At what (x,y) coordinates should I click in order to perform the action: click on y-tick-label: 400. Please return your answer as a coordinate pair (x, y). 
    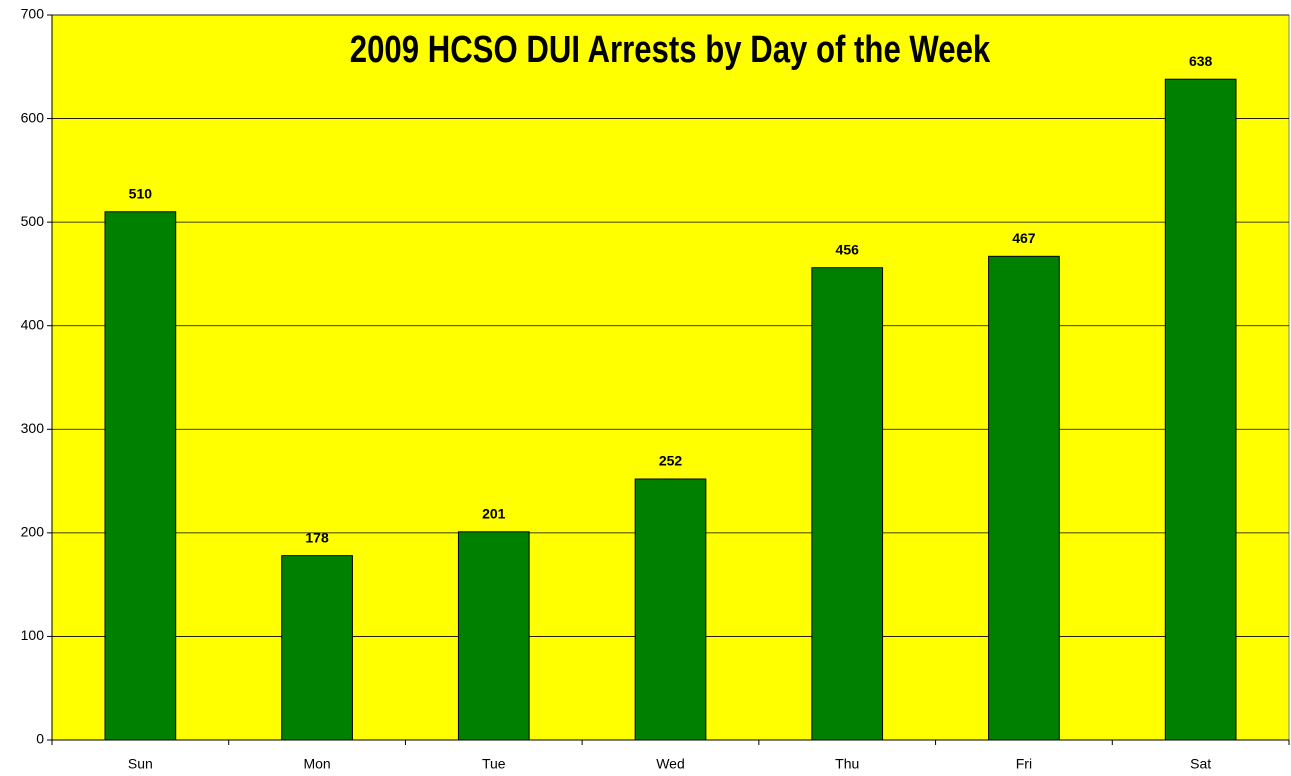
    Looking at the image, I should click on (33, 324).